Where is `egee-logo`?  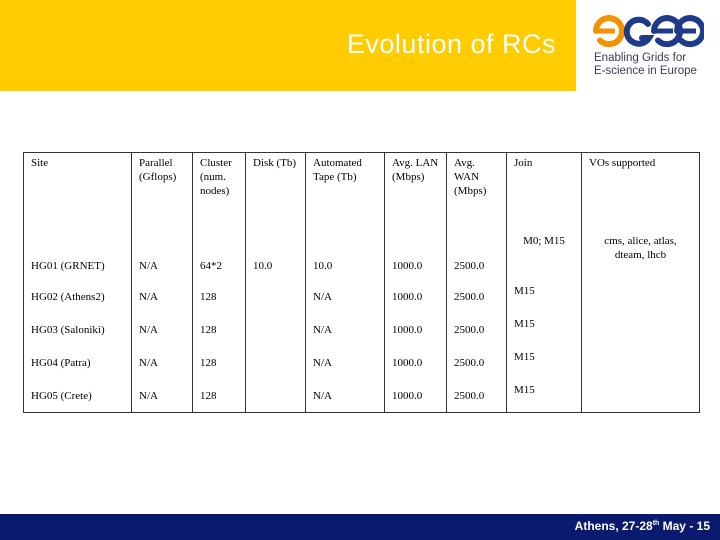
egee-logo is located at coordinates (648, 31).